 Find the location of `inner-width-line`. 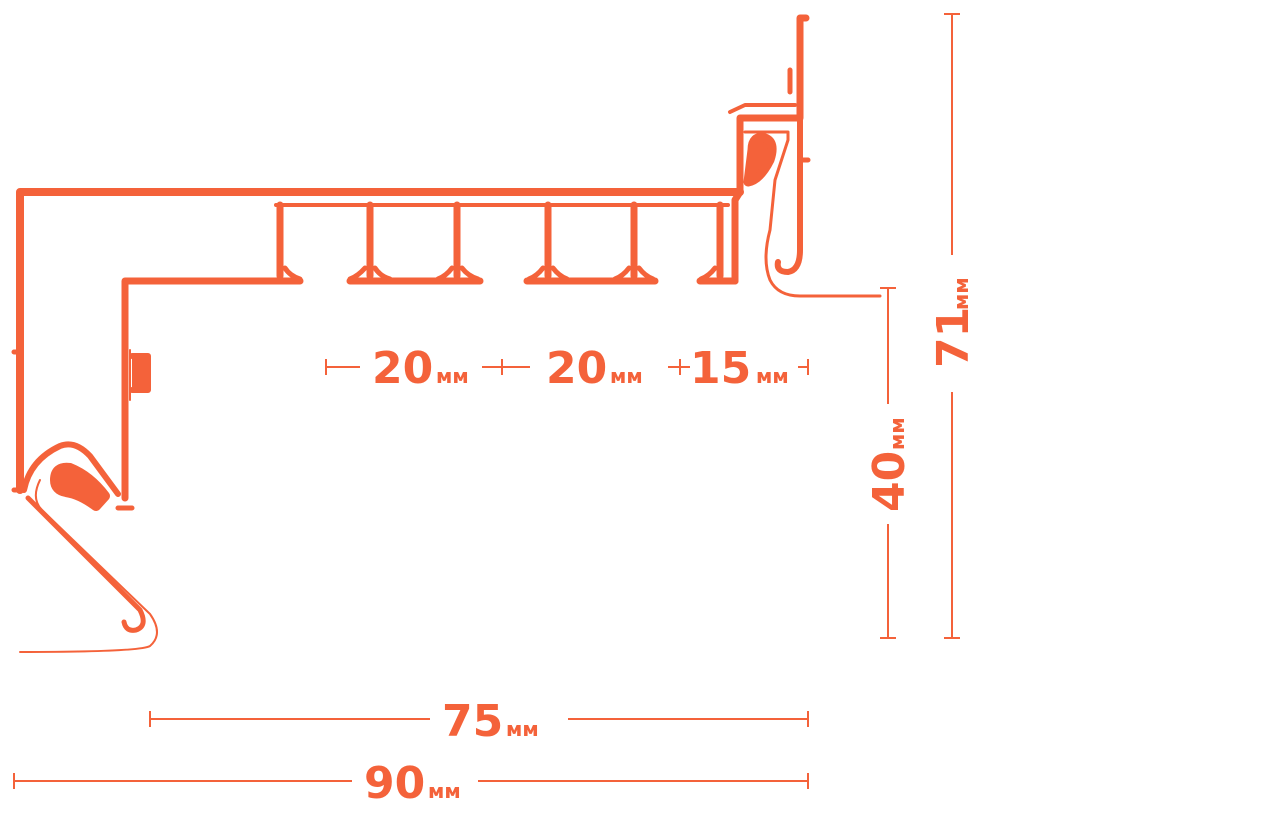

inner-width-line is located at coordinates (479, 719).